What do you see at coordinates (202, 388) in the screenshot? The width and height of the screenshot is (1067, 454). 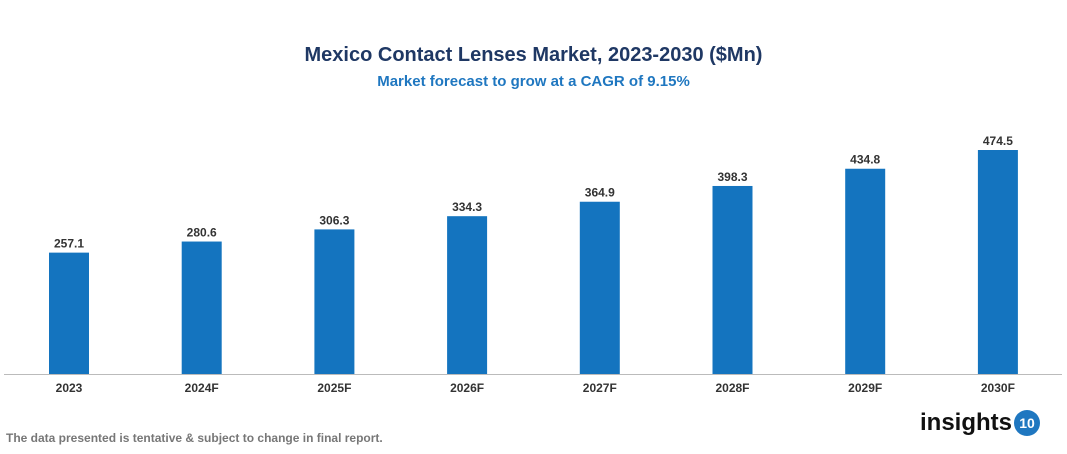 I see `x-tick-label: 2024F` at bounding box center [202, 388].